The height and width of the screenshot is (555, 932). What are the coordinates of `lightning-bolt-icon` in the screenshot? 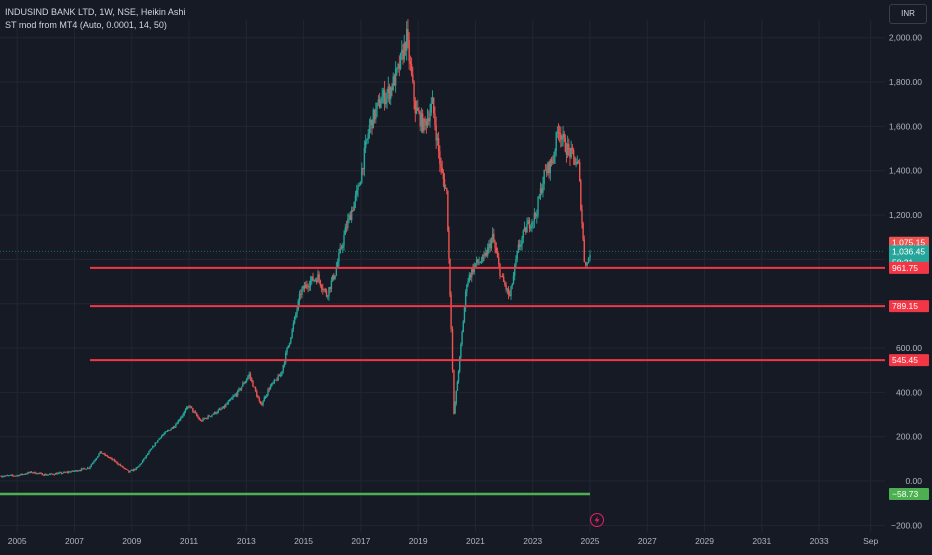 It's located at (597, 520).